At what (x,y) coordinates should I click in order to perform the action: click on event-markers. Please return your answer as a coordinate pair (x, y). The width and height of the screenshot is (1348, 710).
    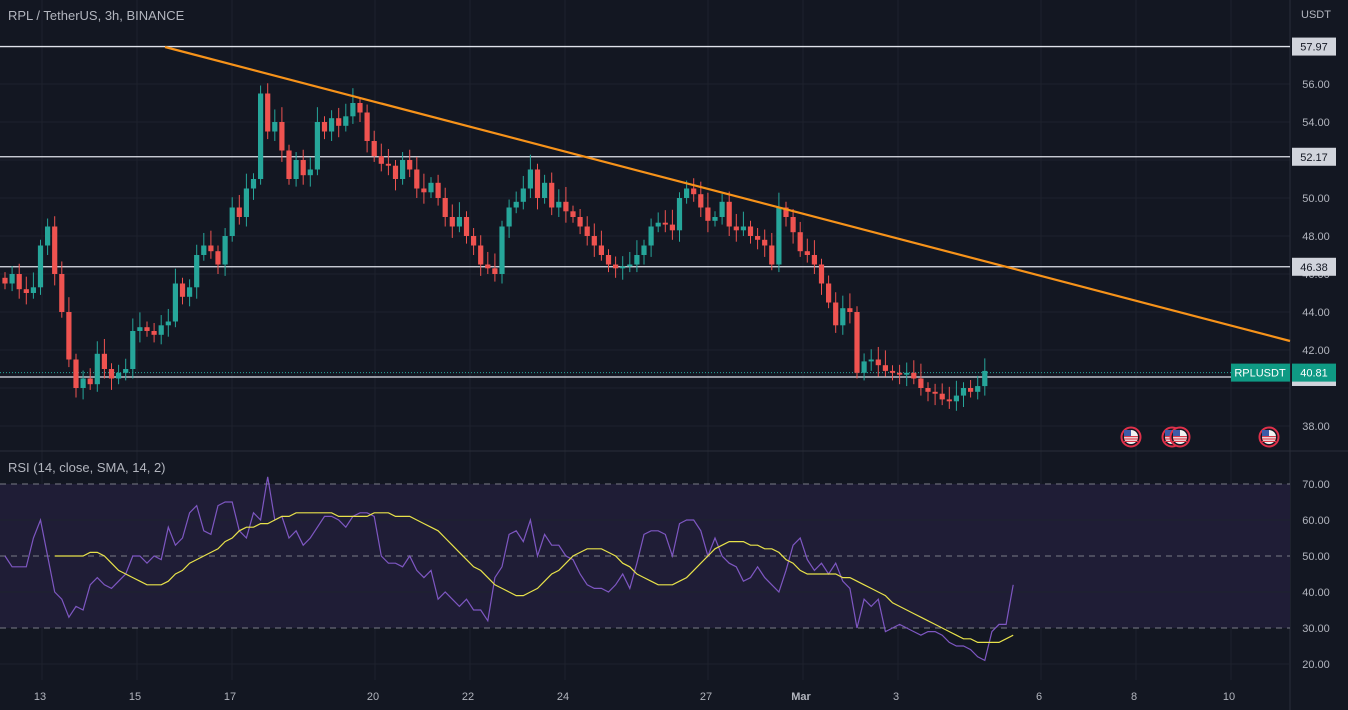
    Looking at the image, I should click on (1200, 437).